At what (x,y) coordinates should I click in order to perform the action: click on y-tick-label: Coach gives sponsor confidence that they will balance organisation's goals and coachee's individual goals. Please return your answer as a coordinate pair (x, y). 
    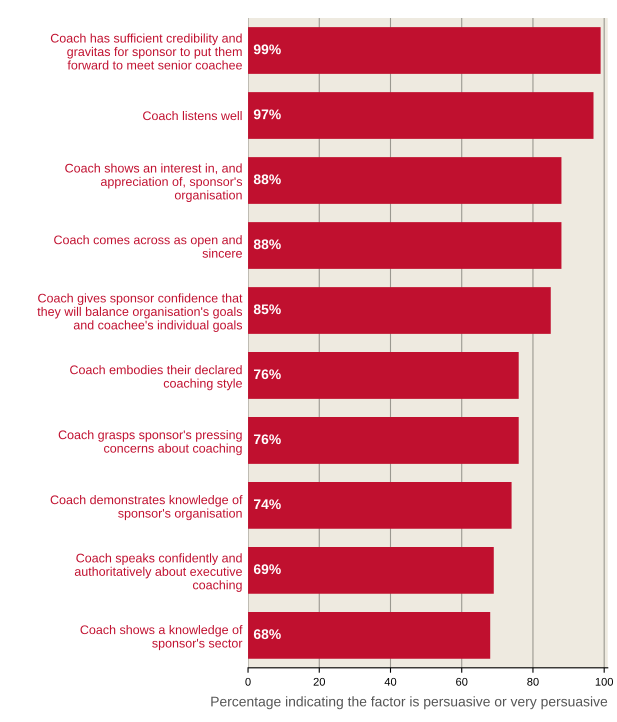
    Looking at the image, I should click on (139, 312).